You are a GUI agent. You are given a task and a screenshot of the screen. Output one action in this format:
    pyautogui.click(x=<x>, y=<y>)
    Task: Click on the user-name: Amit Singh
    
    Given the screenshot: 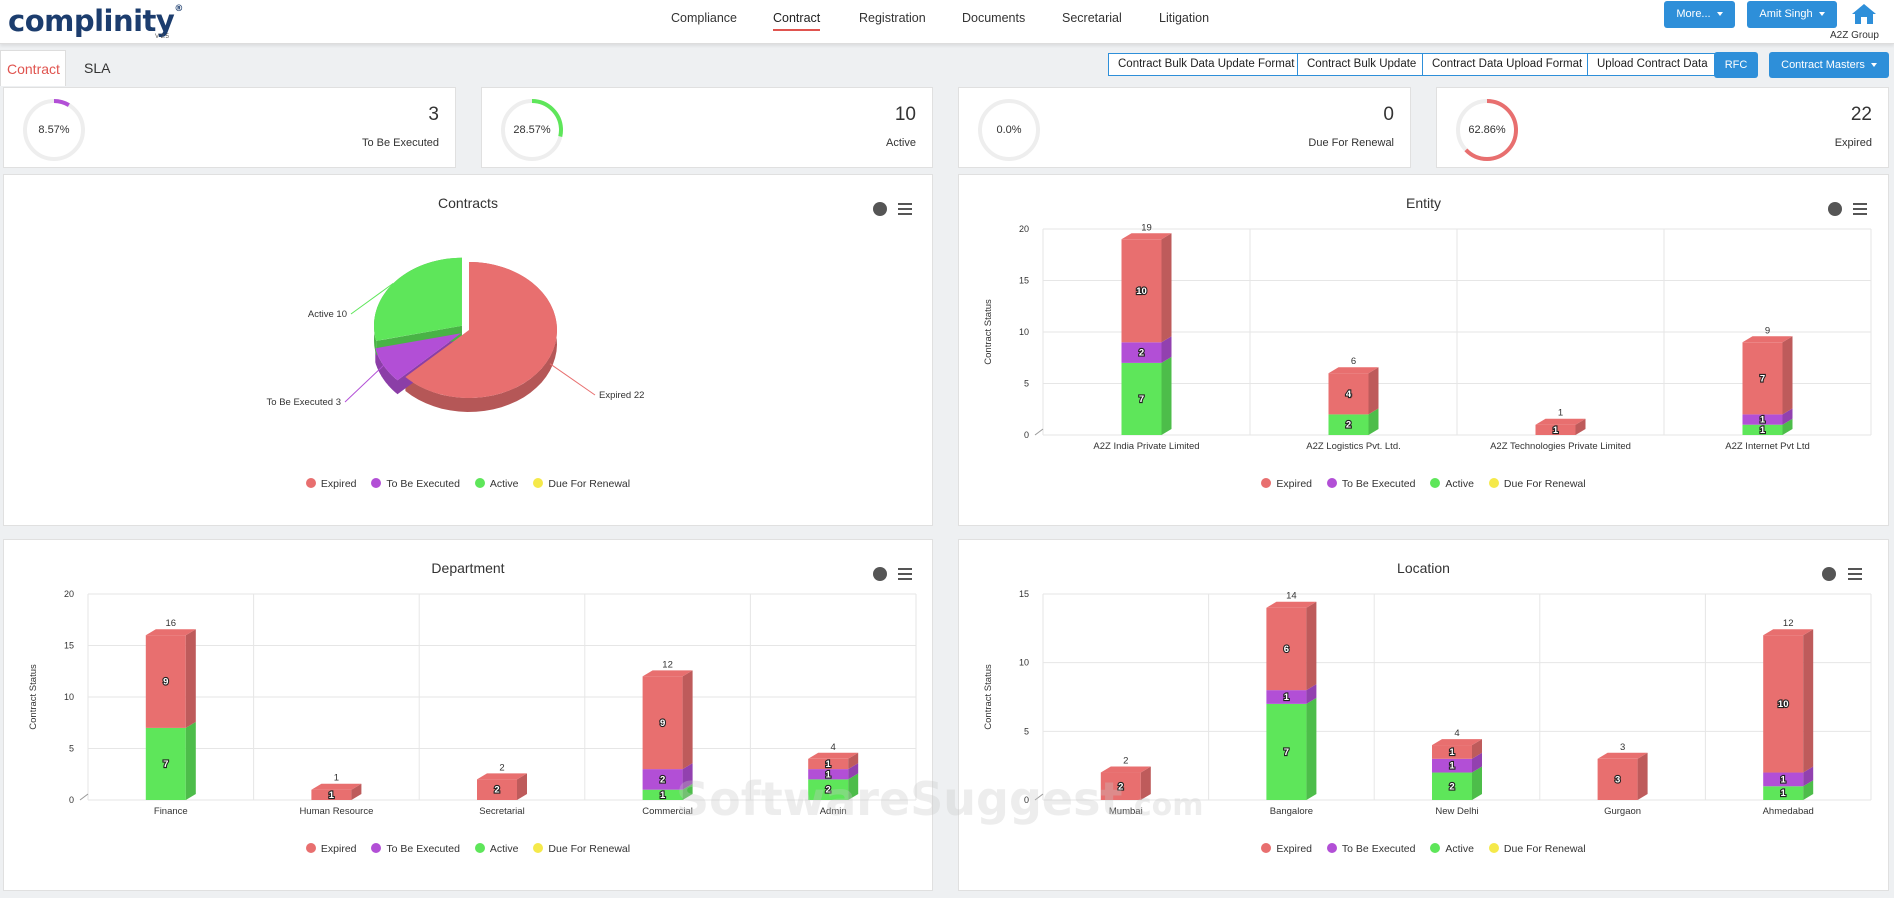 What is the action you would take?
    pyautogui.click(x=1786, y=14)
    